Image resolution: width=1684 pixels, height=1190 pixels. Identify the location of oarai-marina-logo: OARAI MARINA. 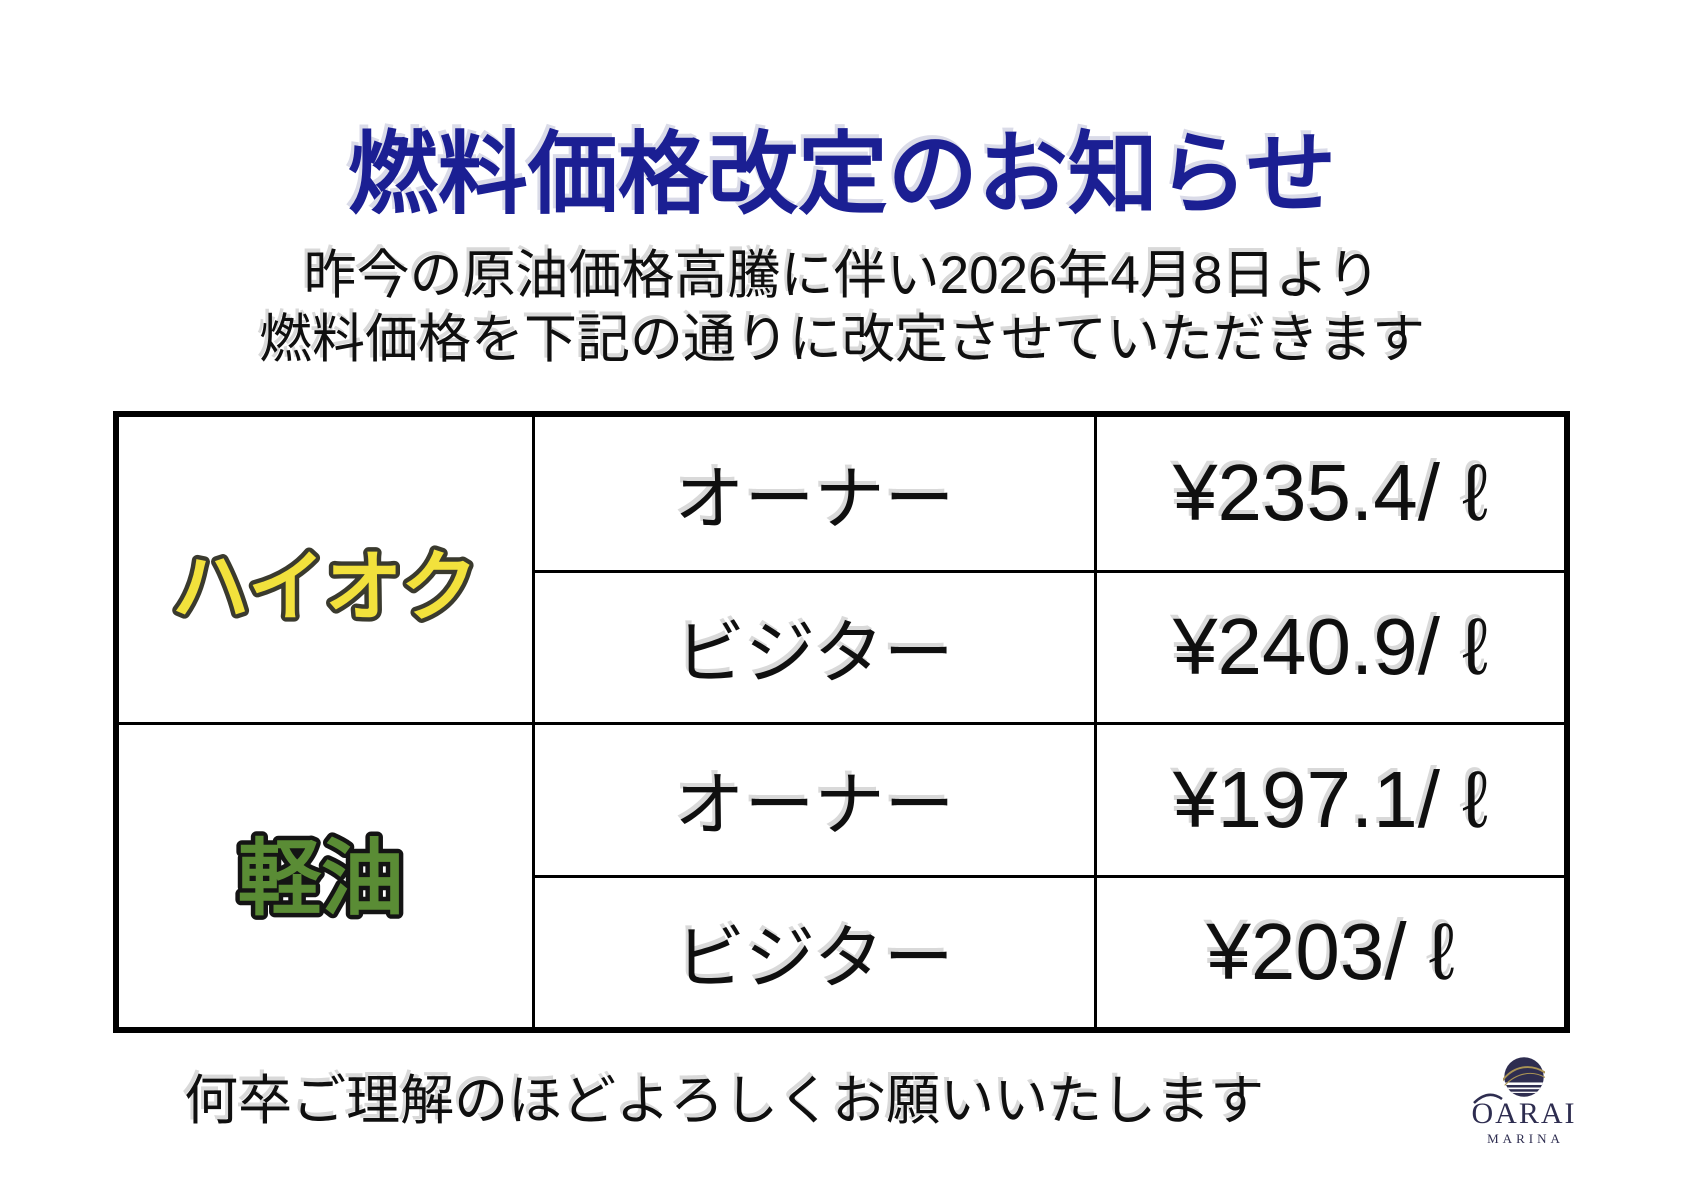
(1524, 1101).